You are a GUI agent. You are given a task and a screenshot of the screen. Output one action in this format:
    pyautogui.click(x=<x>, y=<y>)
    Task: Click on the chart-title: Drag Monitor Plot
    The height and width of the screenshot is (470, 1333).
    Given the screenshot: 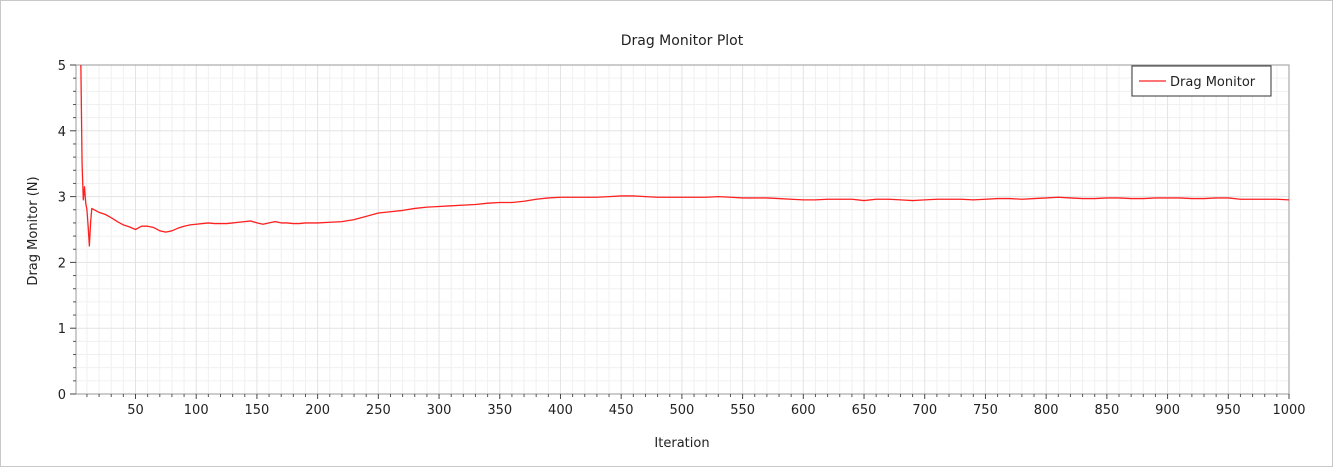 What is the action you would take?
    pyautogui.click(x=682, y=41)
    